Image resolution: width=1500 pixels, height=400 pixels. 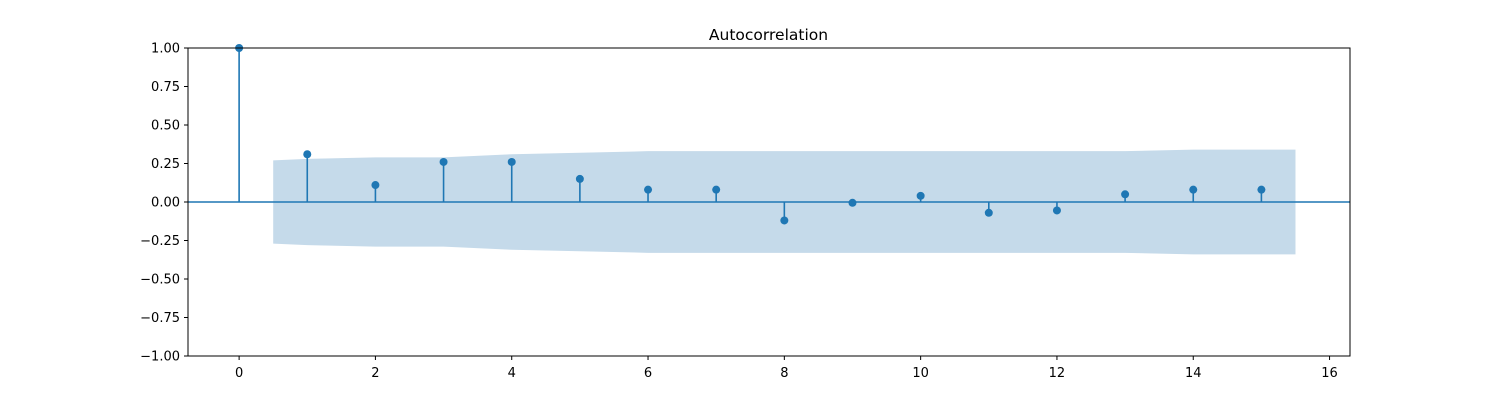 What do you see at coordinates (165, 164) in the screenshot?
I see `y-tick-label: 0.25` at bounding box center [165, 164].